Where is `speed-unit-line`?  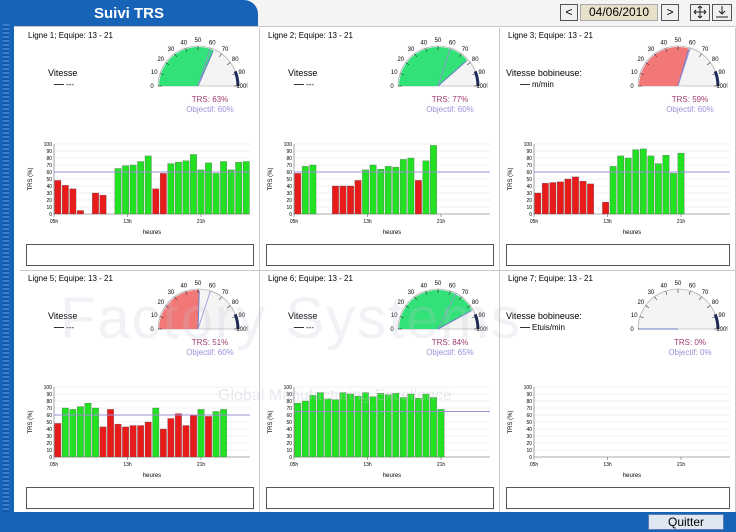
speed-unit-line is located at coordinates (525, 328).